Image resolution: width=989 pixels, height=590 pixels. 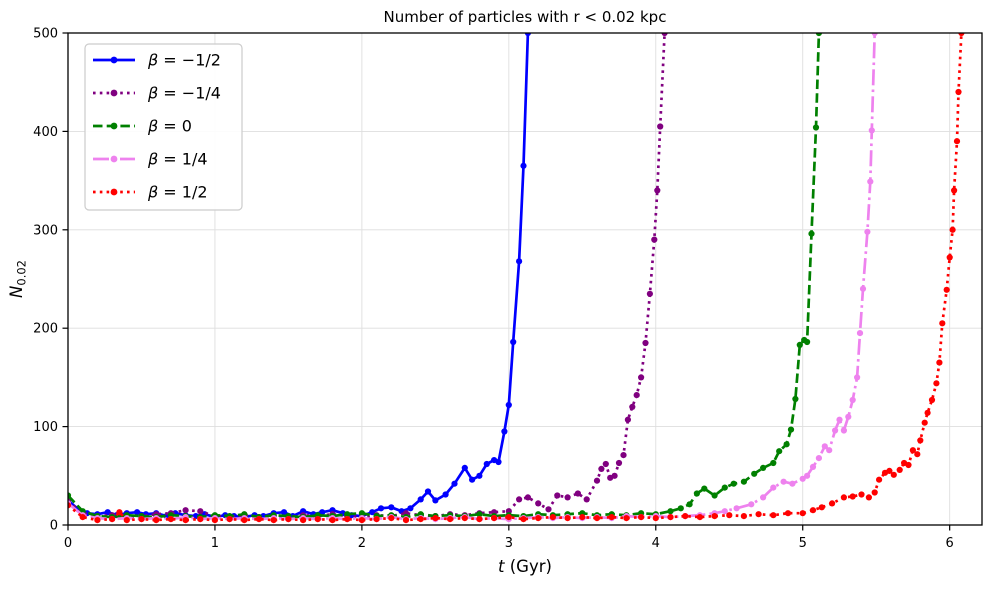 I want to click on y-tick-label: 400, so click(x=45, y=132).